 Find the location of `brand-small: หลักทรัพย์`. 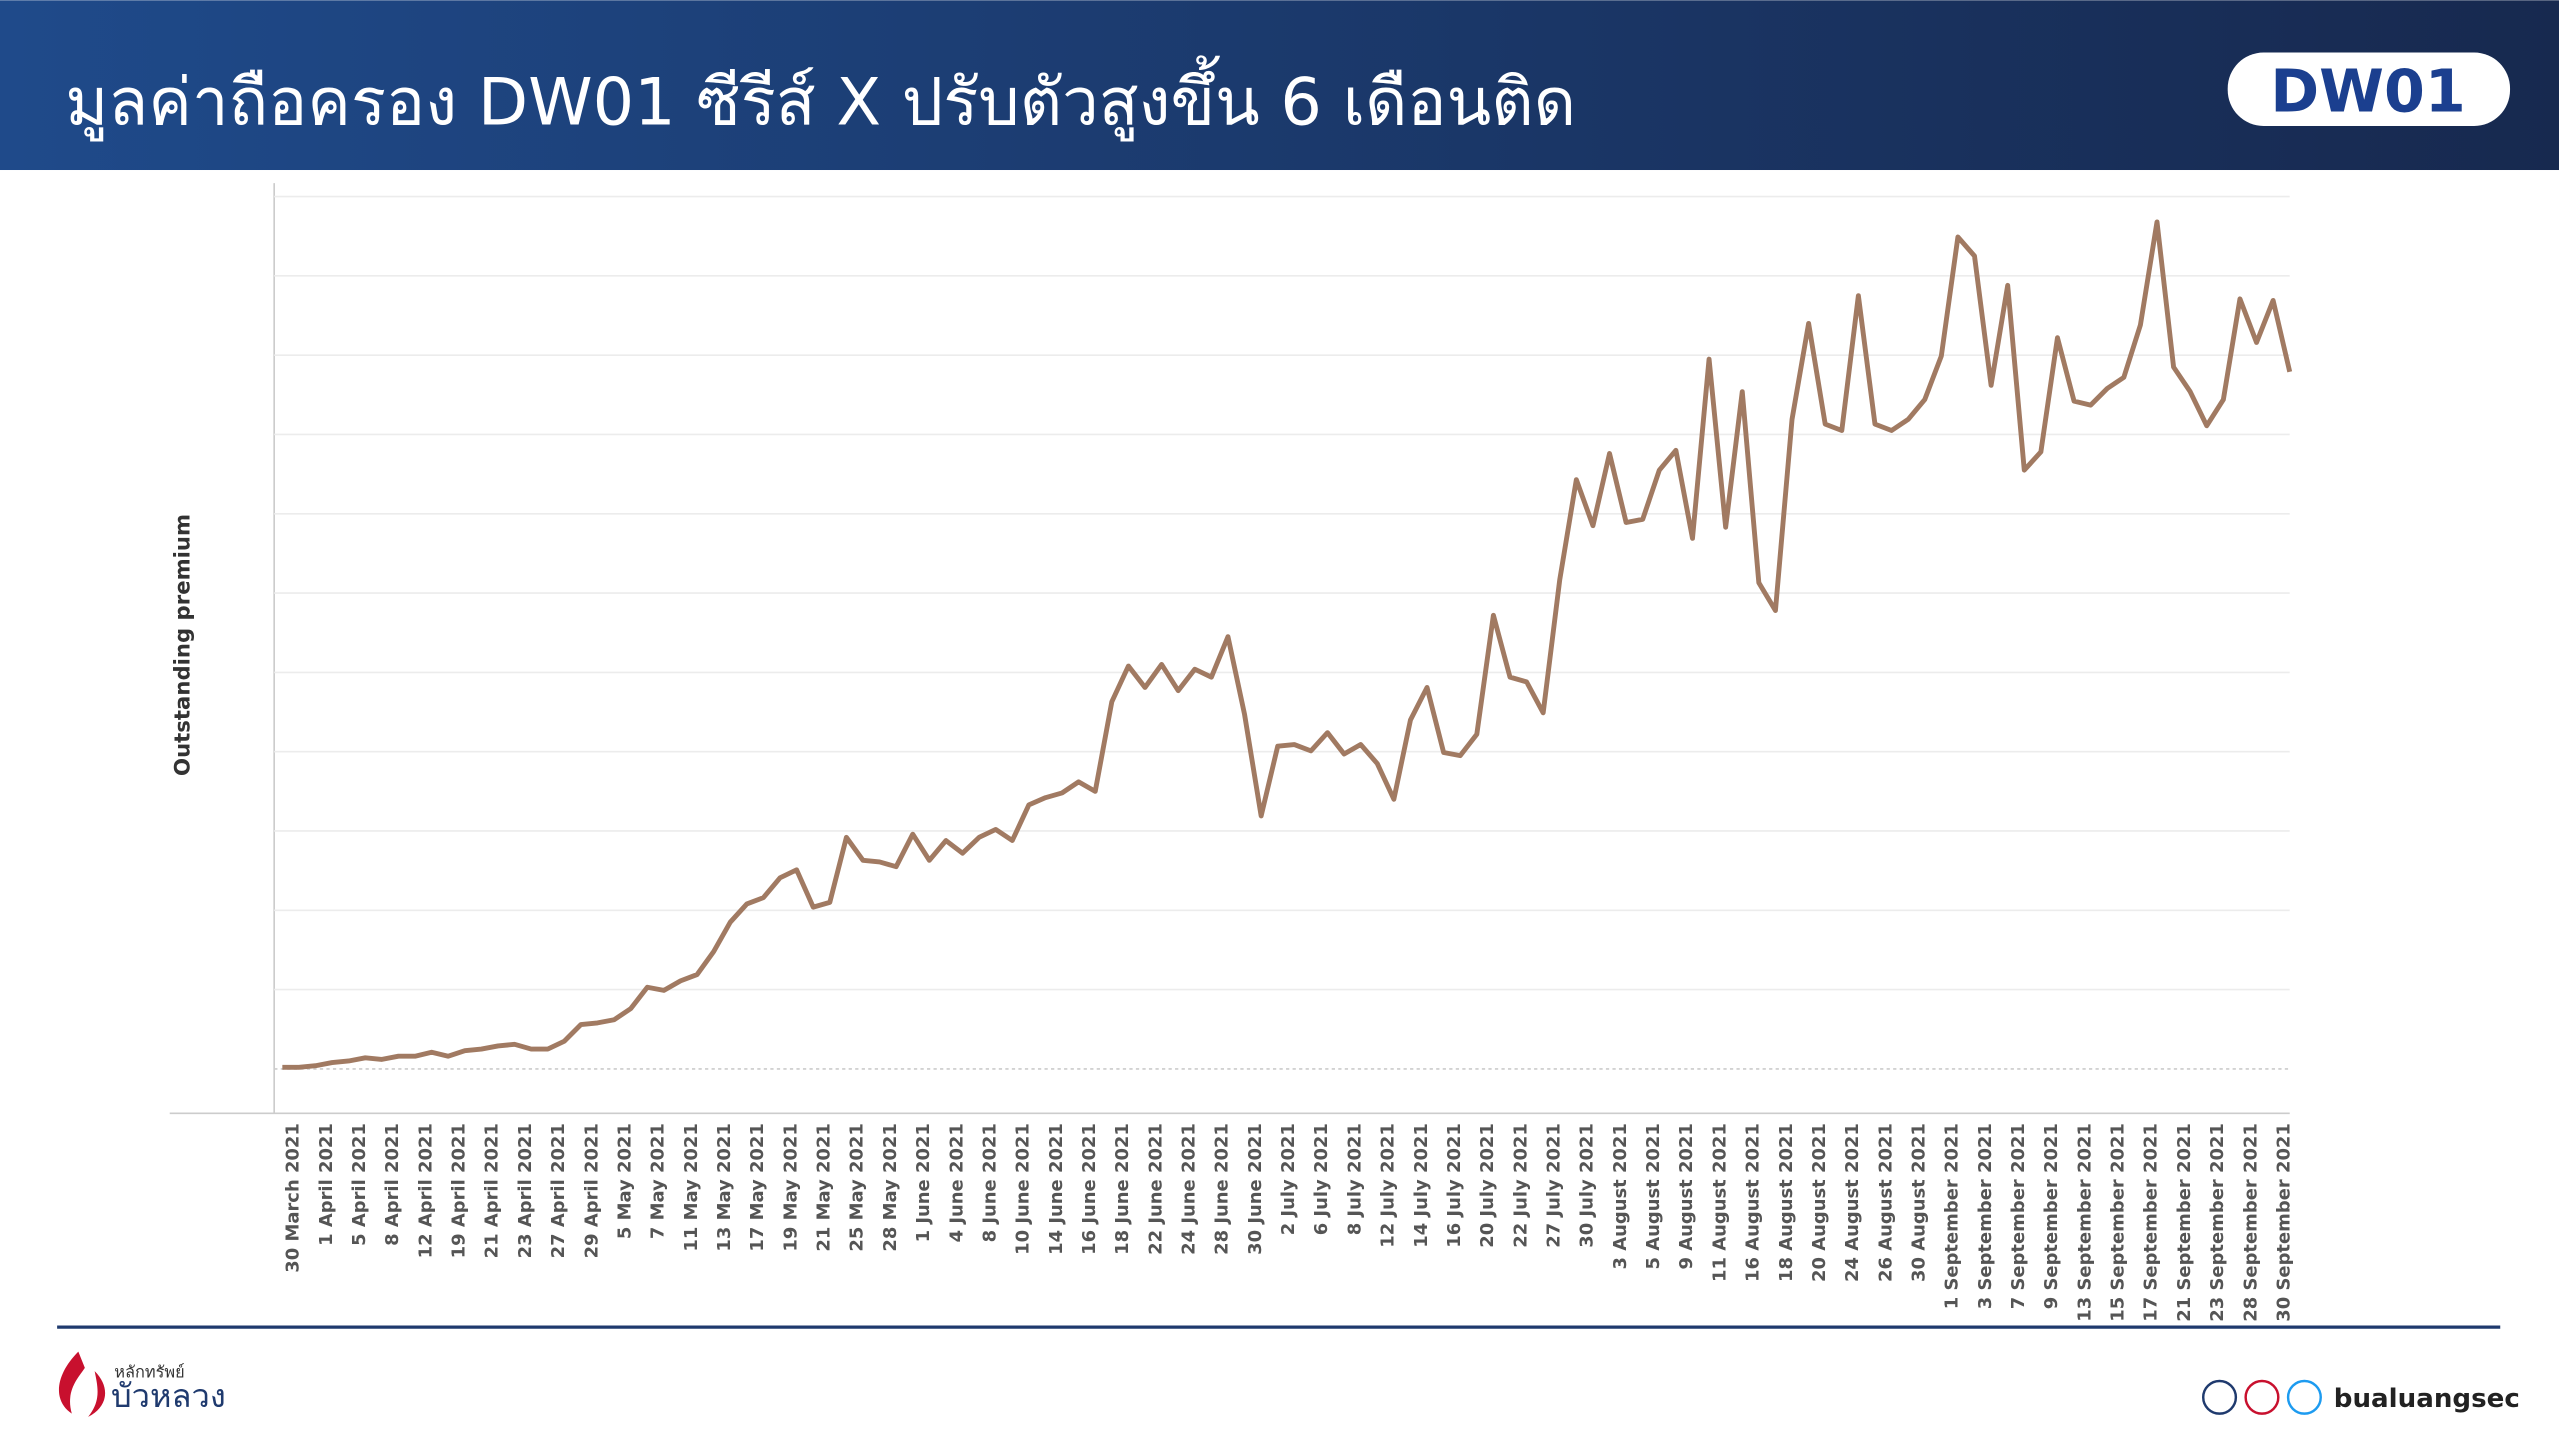

brand-small: หลักทรัพย์ is located at coordinates (149, 1372).